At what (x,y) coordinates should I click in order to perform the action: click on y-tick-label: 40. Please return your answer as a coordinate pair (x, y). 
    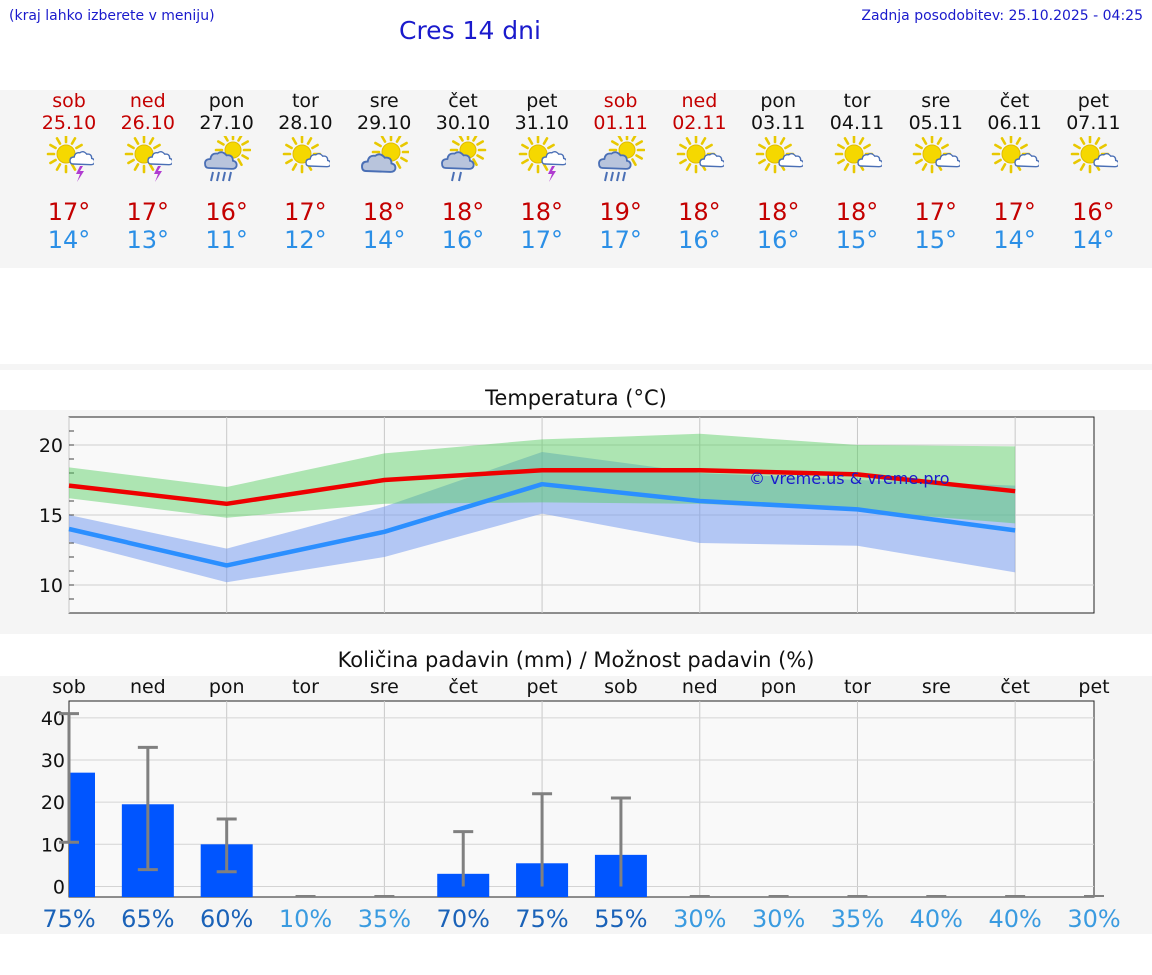
    Looking at the image, I should click on (53, 719).